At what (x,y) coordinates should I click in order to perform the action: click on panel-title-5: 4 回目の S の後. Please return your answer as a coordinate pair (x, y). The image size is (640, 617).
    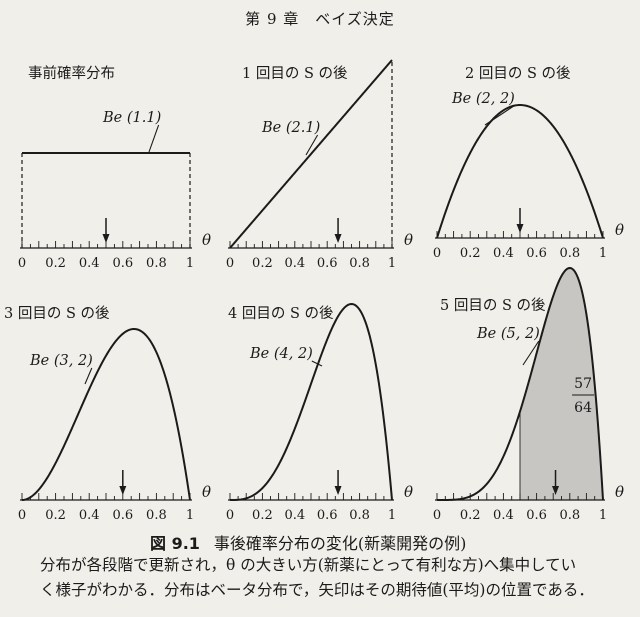
    Looking at the image, I should click on (281, 313).